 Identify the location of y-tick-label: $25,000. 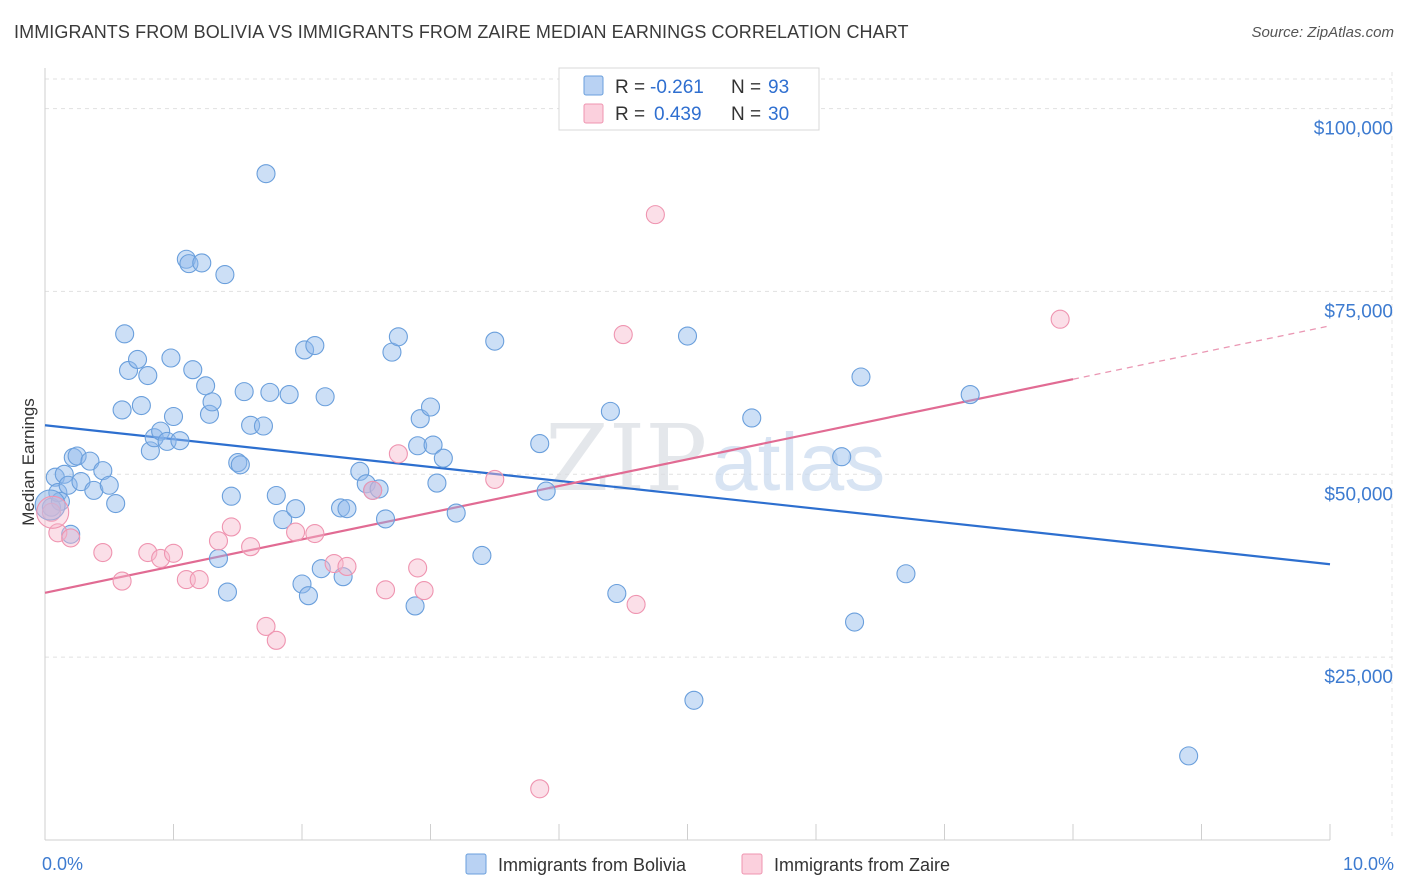
(1358, 677).